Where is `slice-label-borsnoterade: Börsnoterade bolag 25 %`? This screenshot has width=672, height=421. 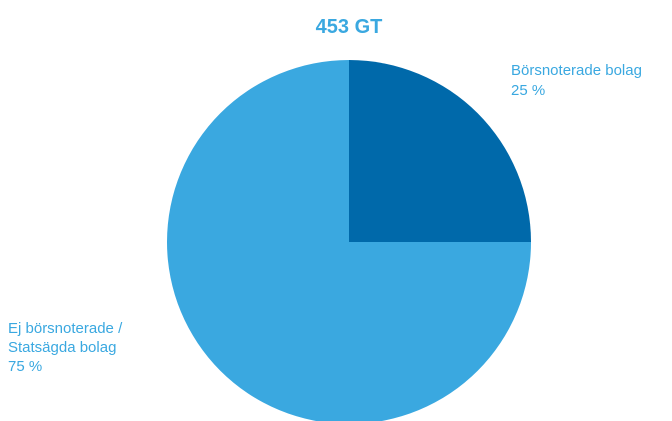
slice-label-borsnoterade: Börsnoterade bolag 25 % is located at coordinates (578, 80).